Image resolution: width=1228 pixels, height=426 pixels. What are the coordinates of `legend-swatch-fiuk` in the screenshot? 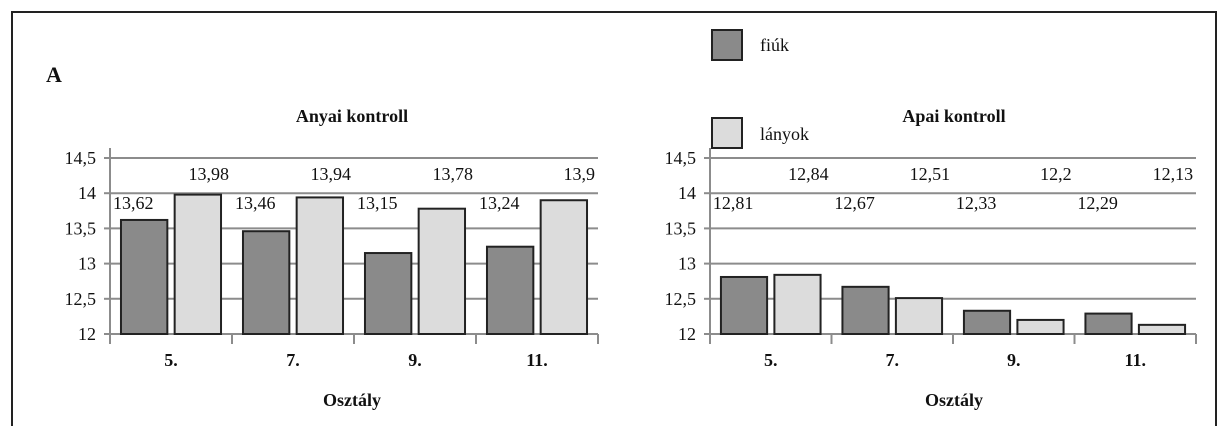 It's located at (727, 45).